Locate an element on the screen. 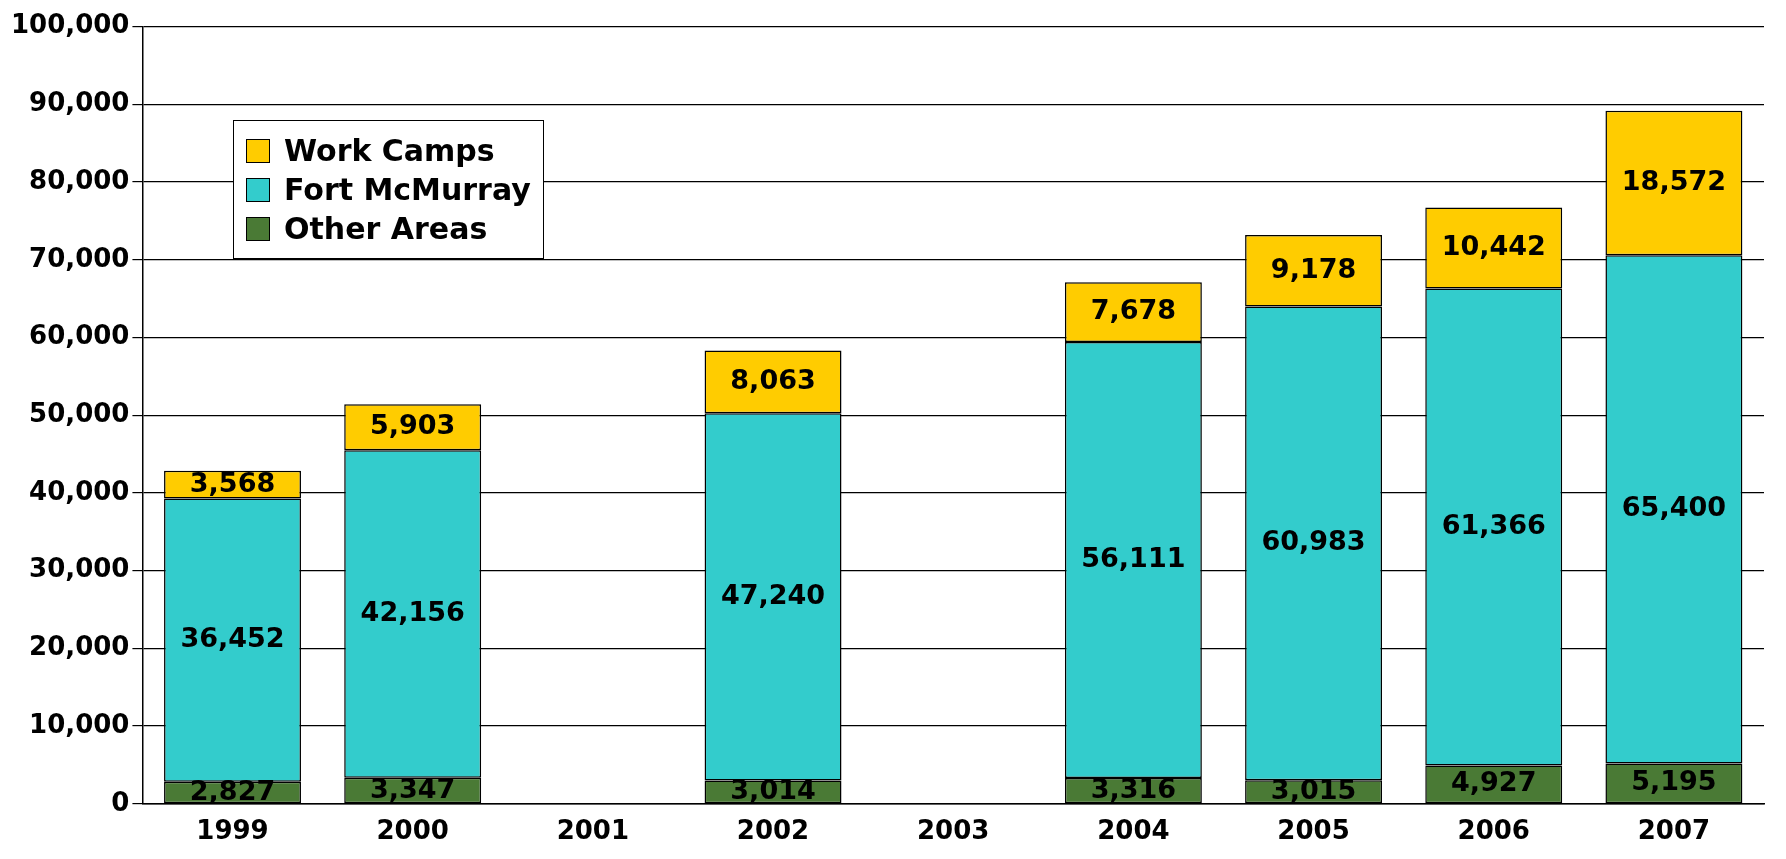 The height and width of the screenshot is (859, 1786). x-tick-label: 2003 is located at coordinates (953, 830).